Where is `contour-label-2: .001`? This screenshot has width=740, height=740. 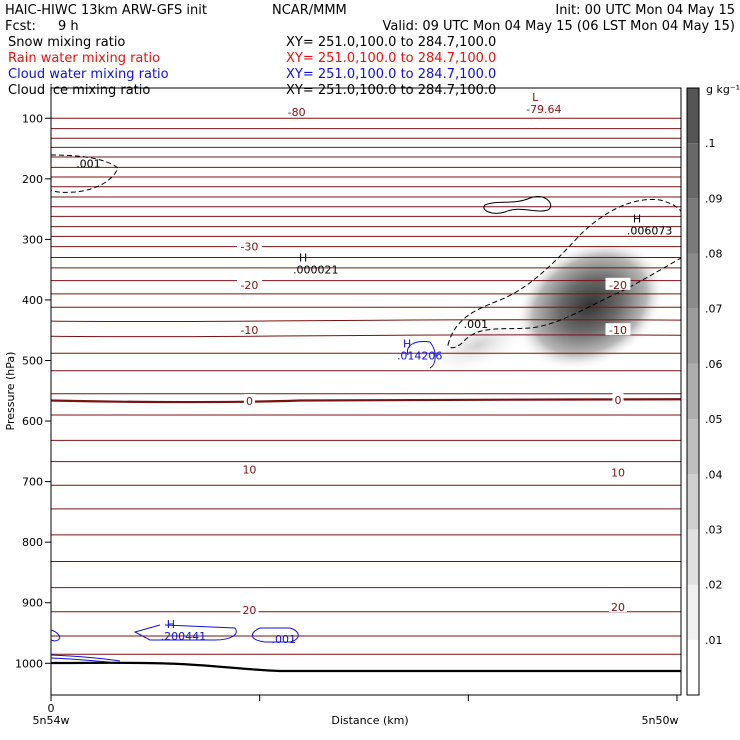 contour-label-2: .001 is located at coordinates (284, 639).